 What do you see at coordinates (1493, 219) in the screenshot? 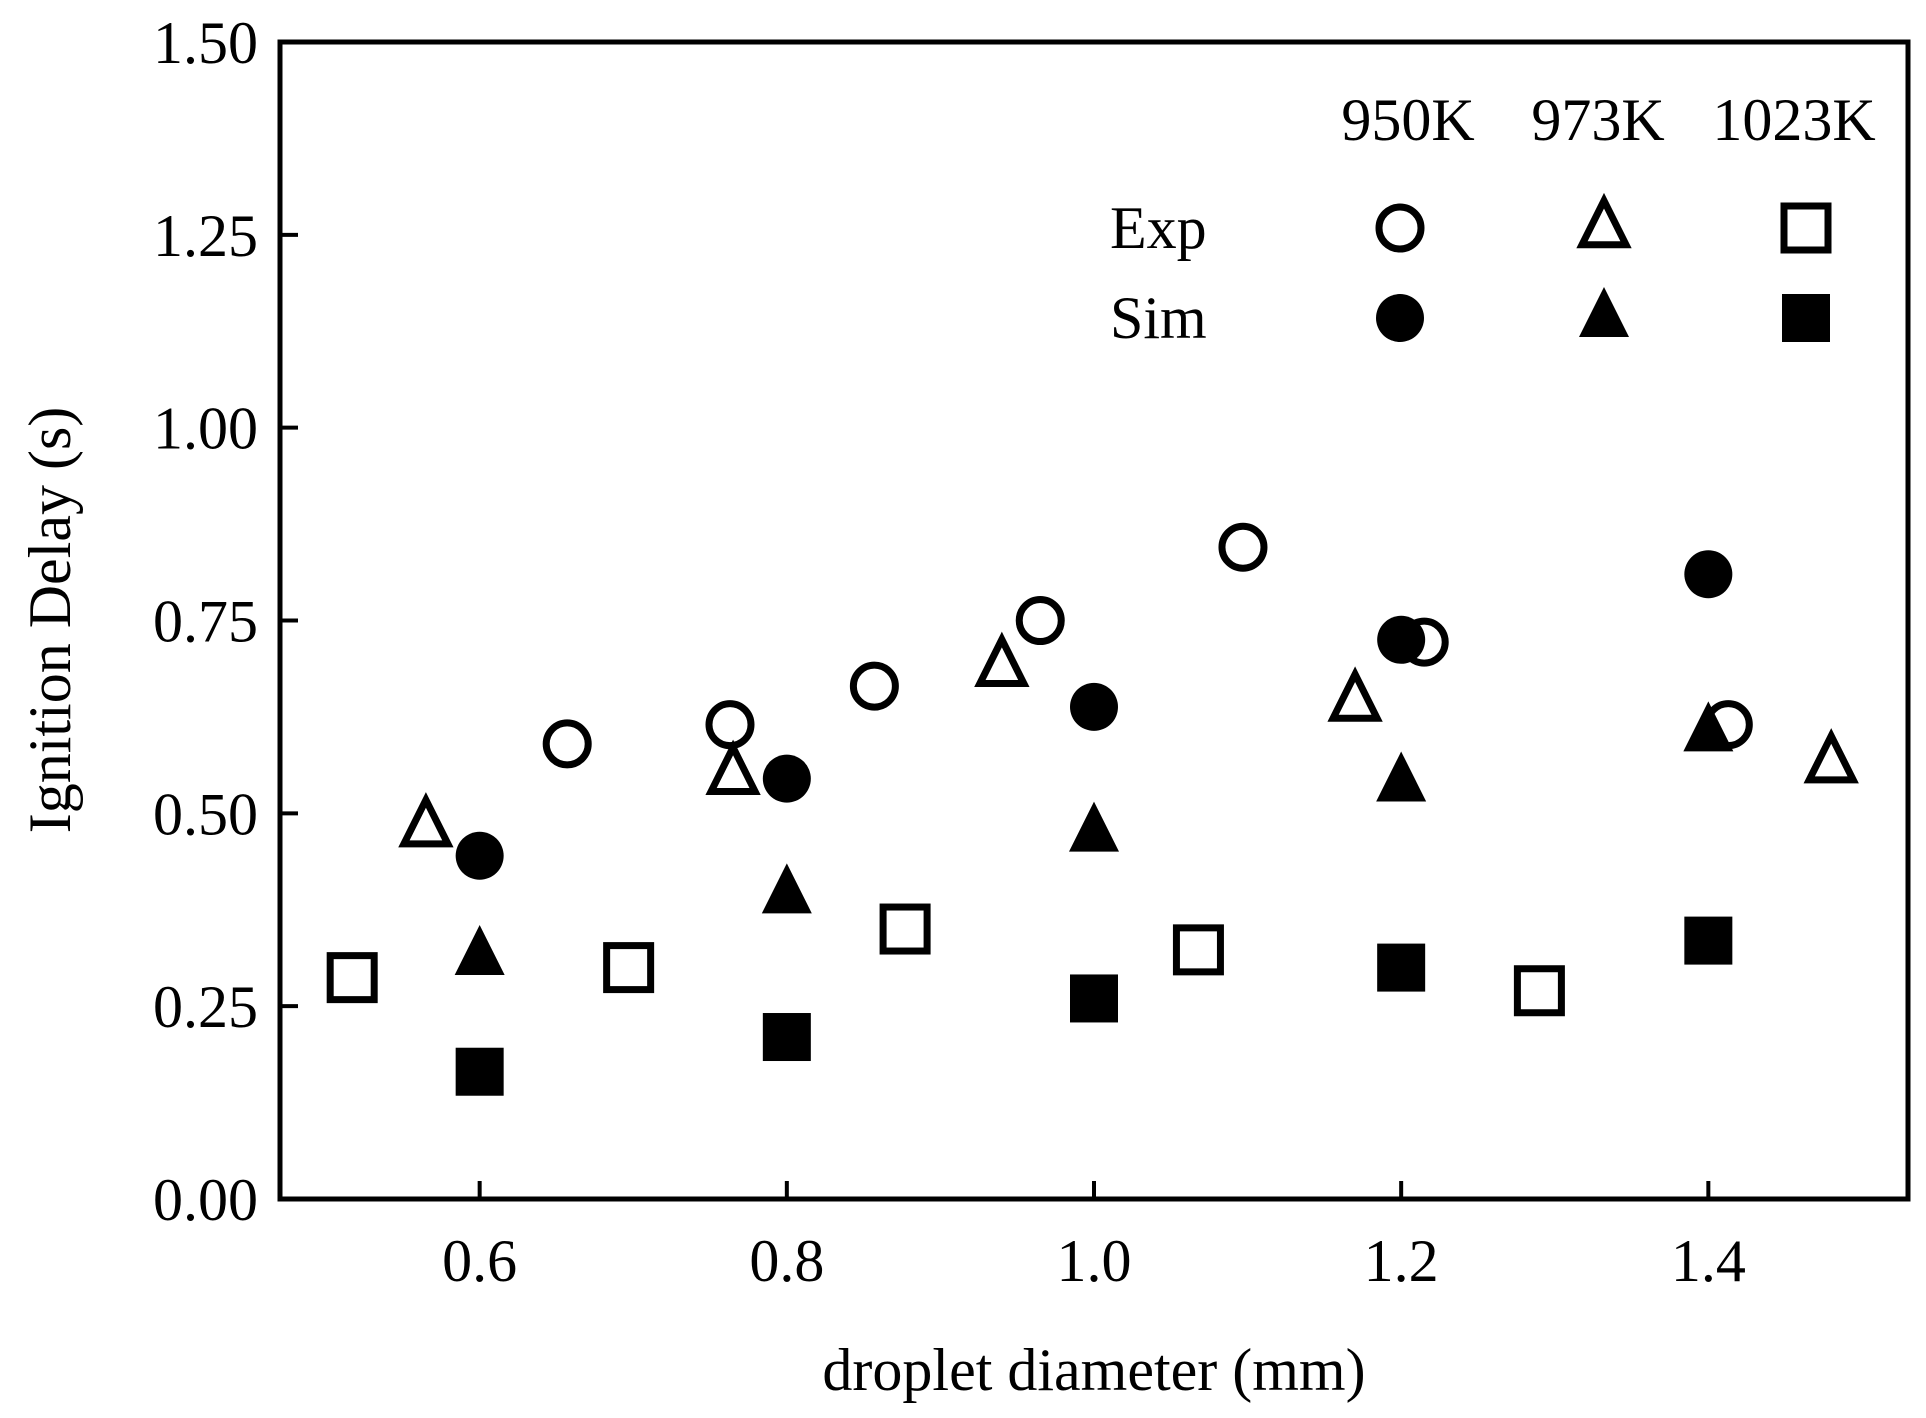
I see `legend: 950K 973K 1023K Exp Sim` at bounding box center [1493, 219].